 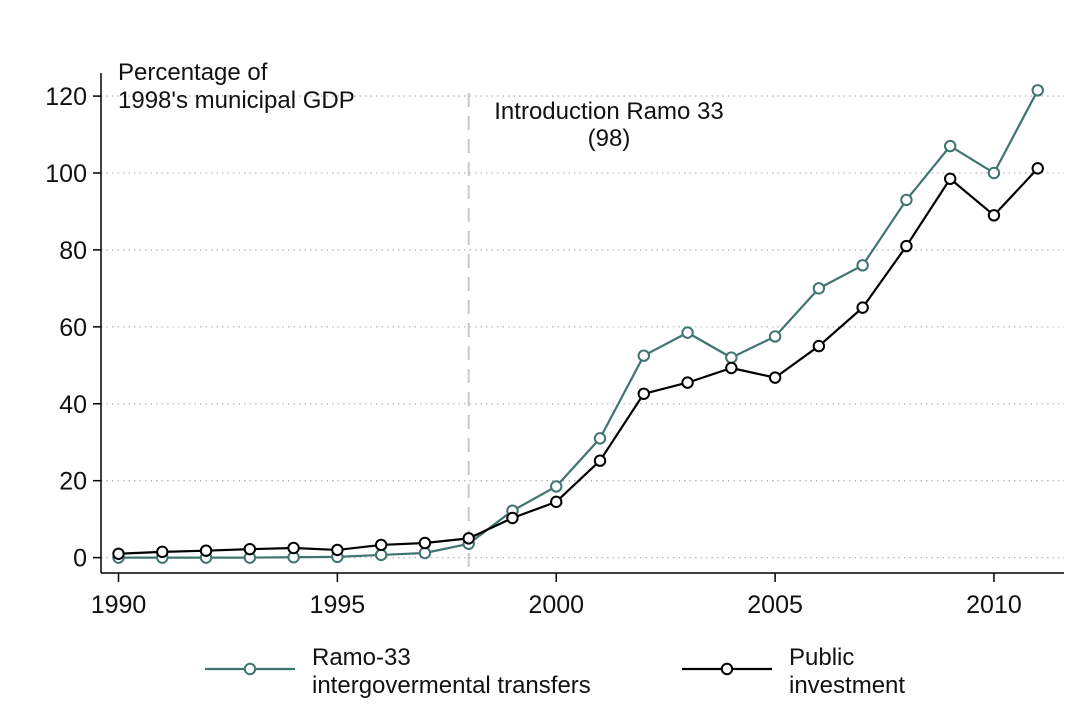 I want to click on series-1-point-2007, so click(x=862, y=265).